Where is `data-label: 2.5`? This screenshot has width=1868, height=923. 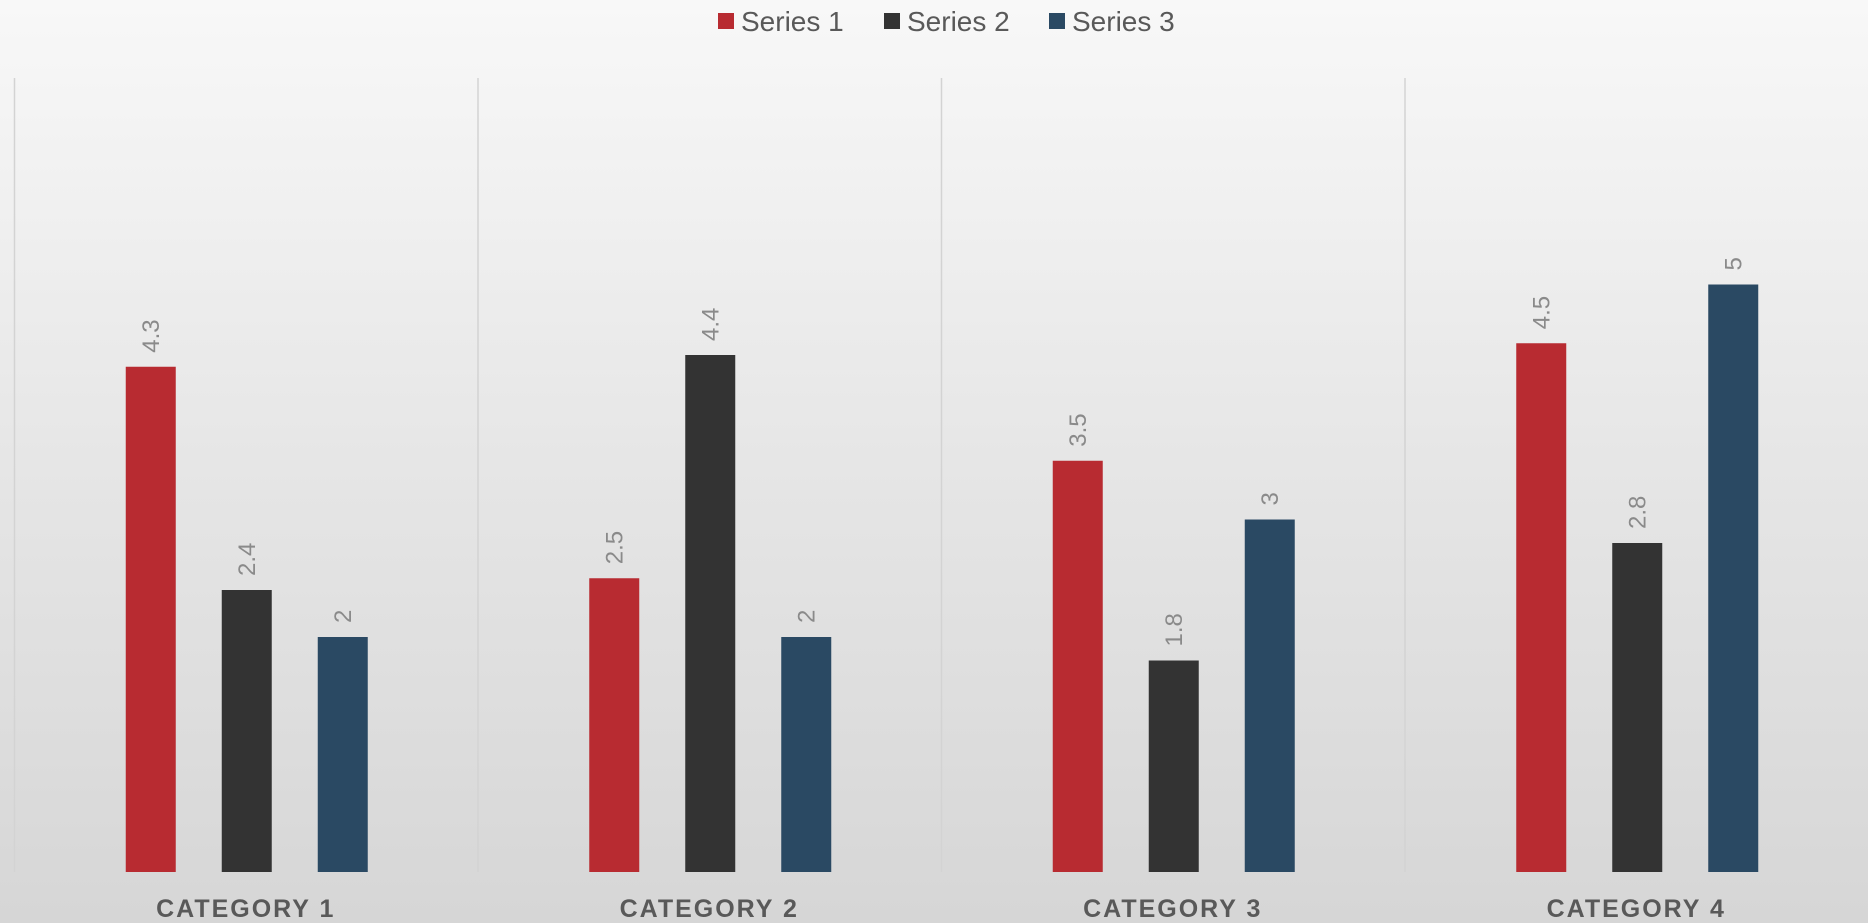
data-label: 2.5 is located at coordinates (614, 547).